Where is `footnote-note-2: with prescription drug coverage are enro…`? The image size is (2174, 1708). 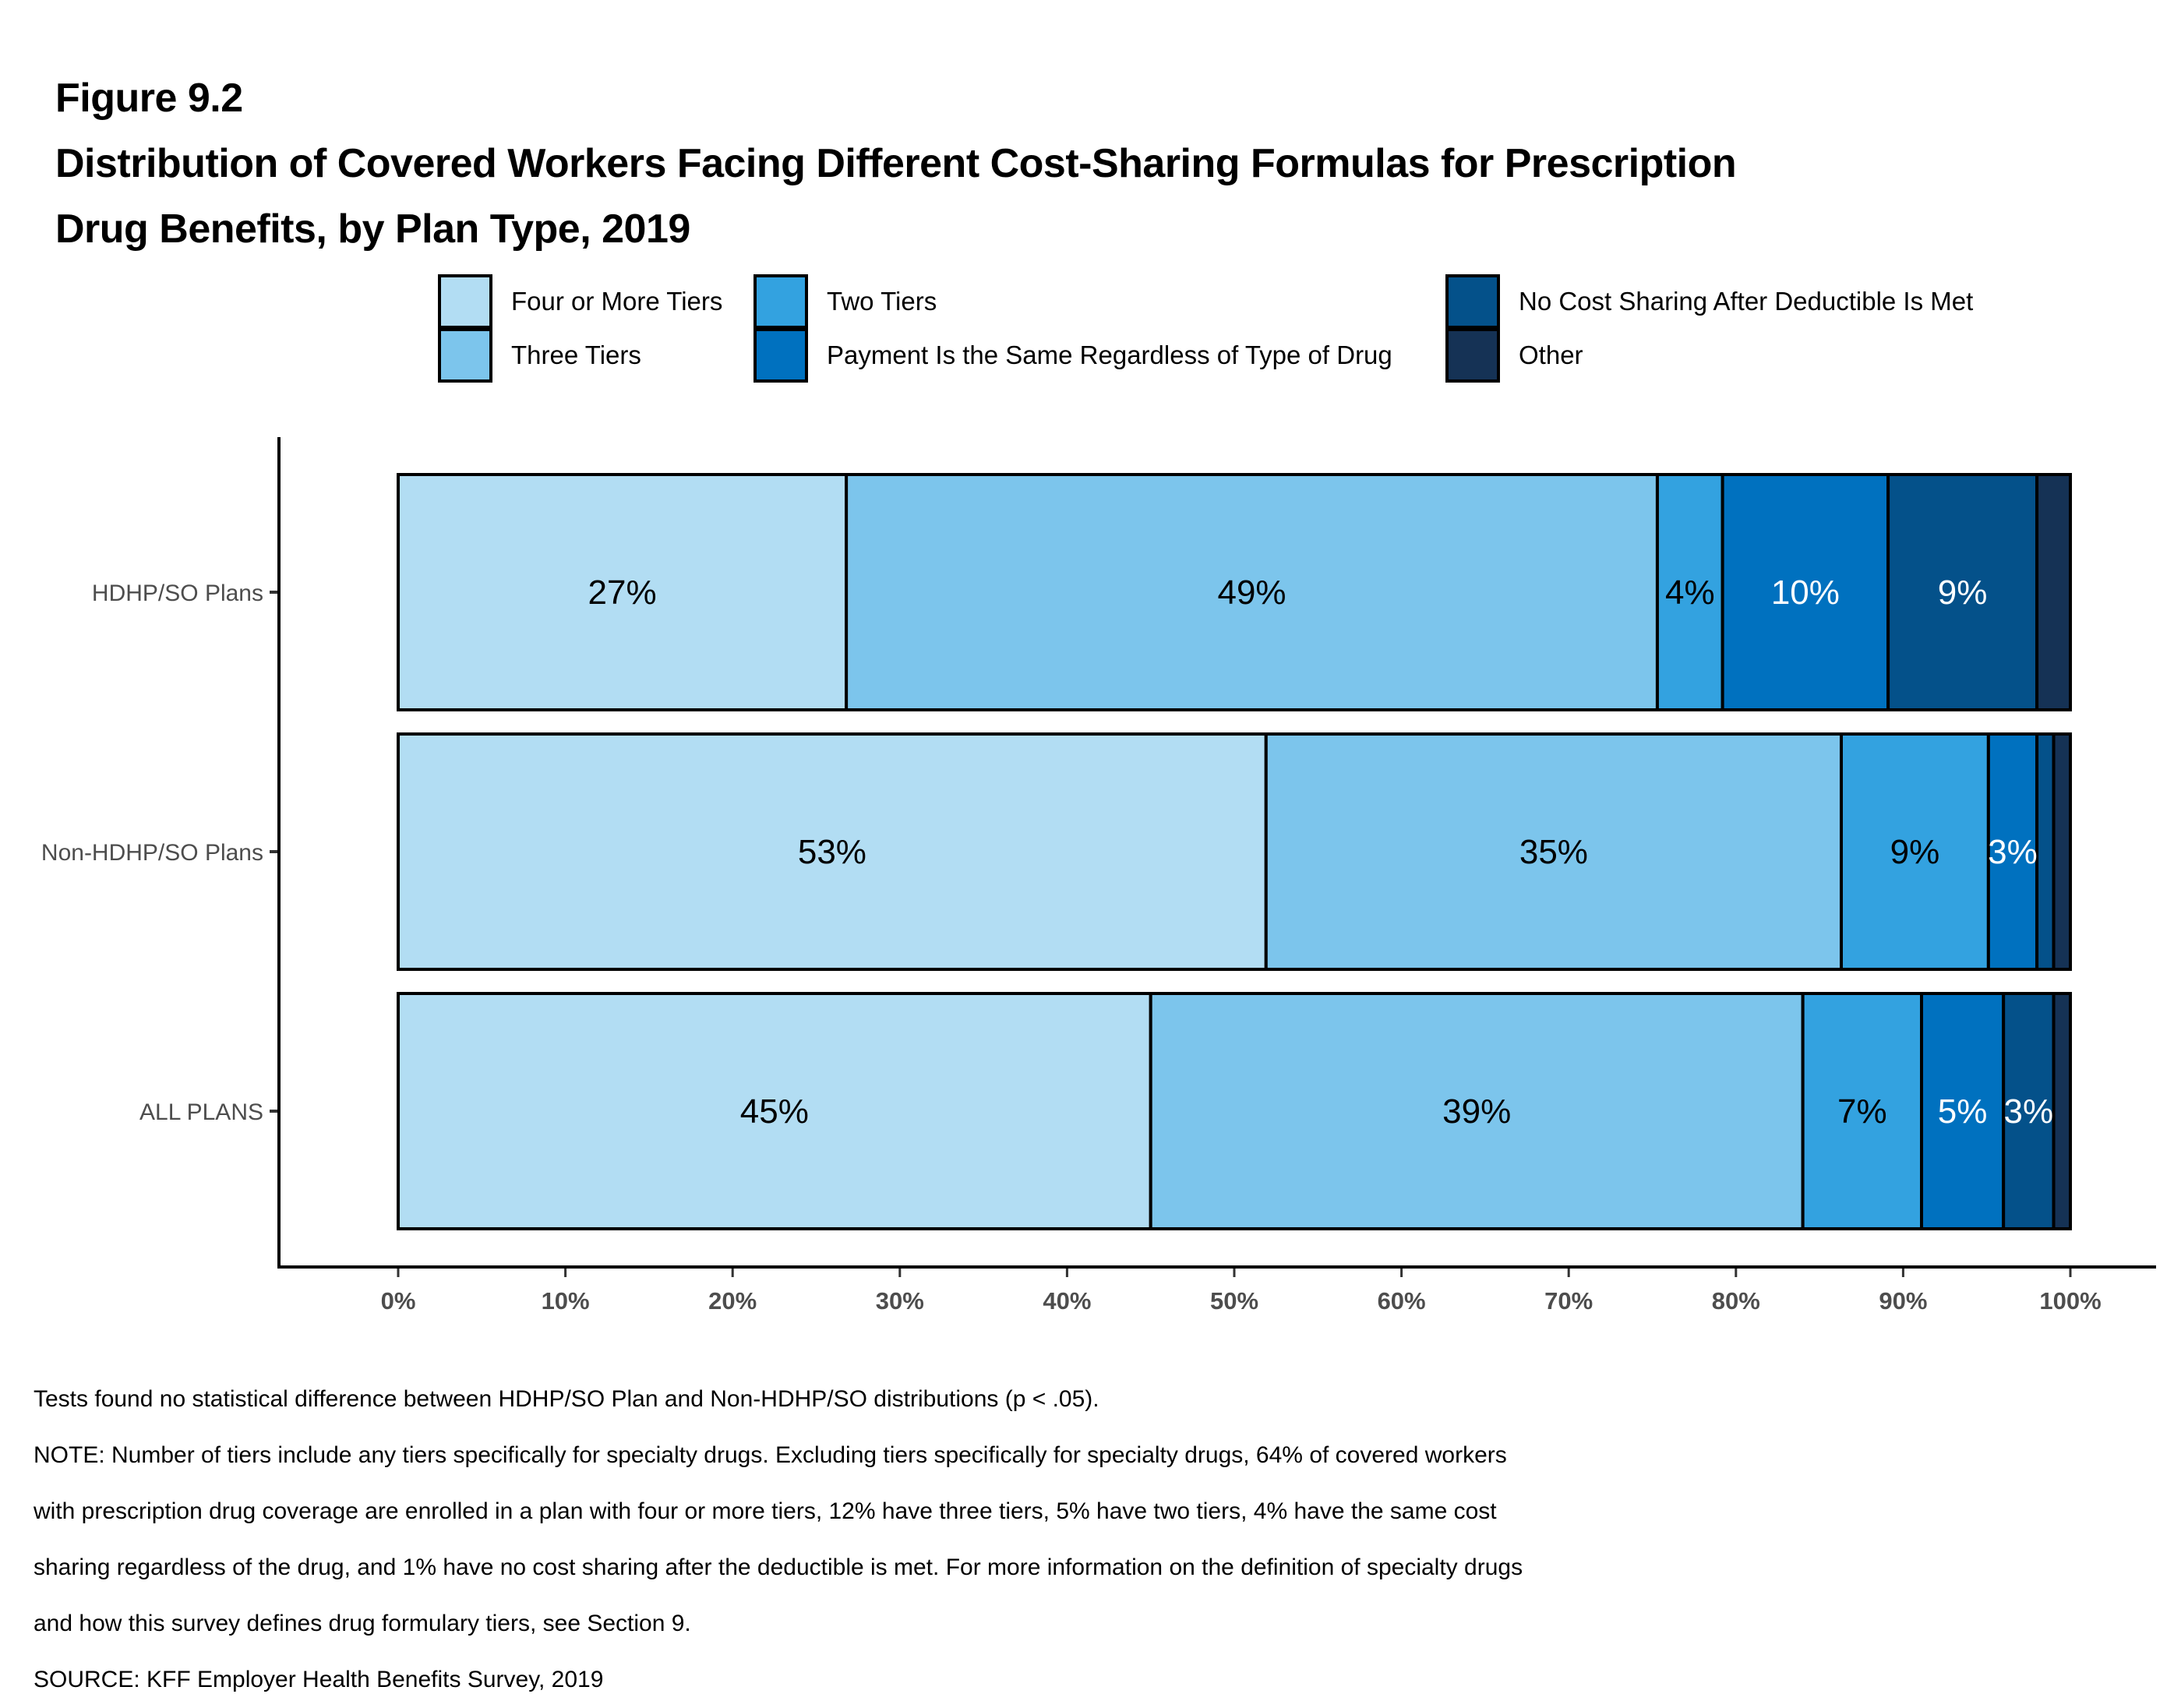
footnote-note-2: with prescription drug coverage are enro… is located at coordinates (765, 1511).